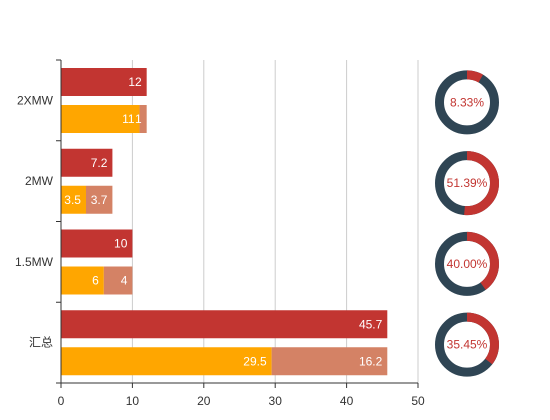  Describe the element at coordinates (124, 281) in the screenshot. I see `bar-label-stack-2-1: 4` at that location.